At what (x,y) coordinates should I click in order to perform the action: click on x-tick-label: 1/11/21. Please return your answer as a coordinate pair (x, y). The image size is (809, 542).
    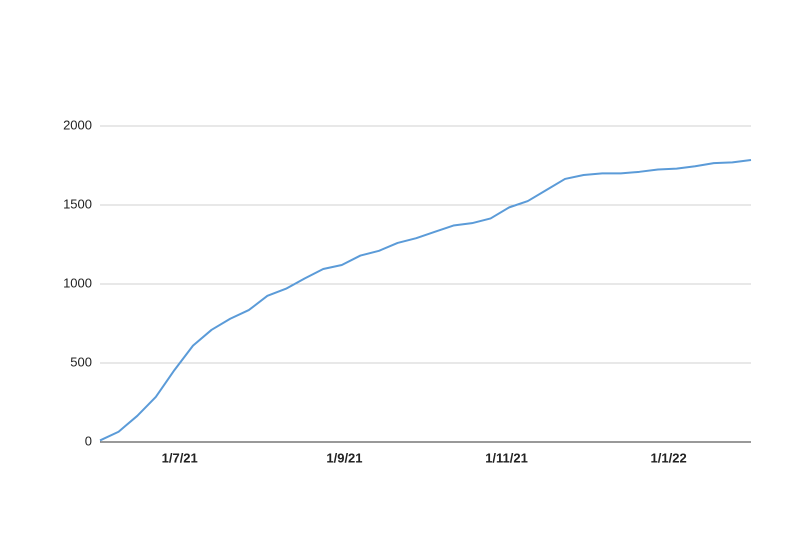
    Looking at the image, I should click on (506, 457).